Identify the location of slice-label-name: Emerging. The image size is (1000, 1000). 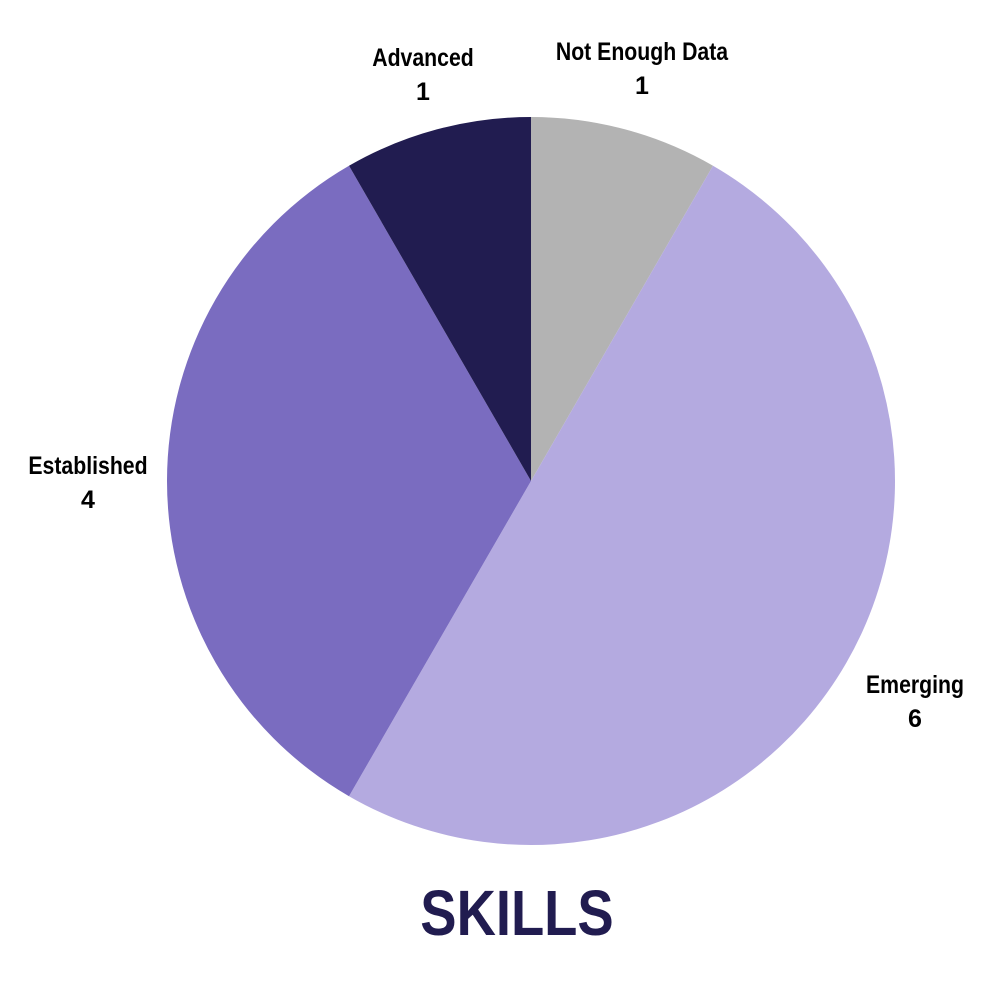
(915, 684).